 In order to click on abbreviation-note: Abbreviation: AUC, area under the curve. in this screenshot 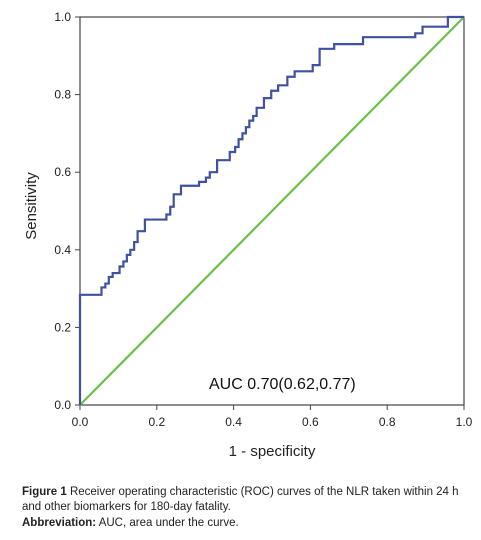, I will do `click(249, 523)`.